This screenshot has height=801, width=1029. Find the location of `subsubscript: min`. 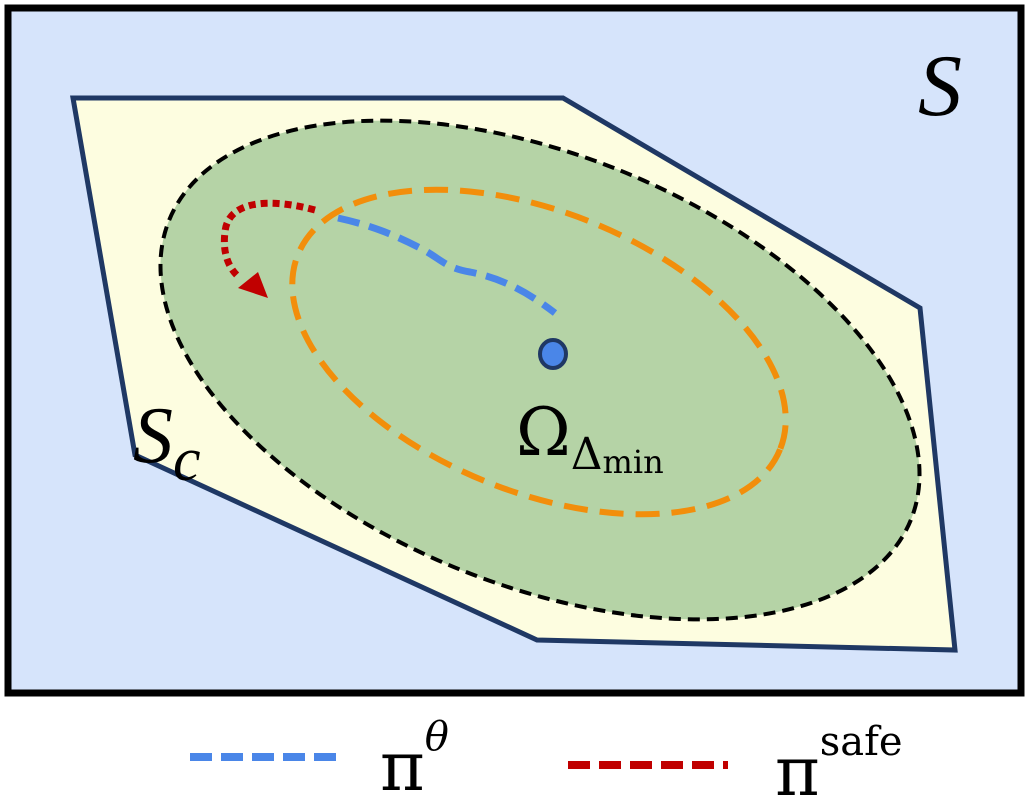

subsubscript: min is located at coordinates (633, 462).